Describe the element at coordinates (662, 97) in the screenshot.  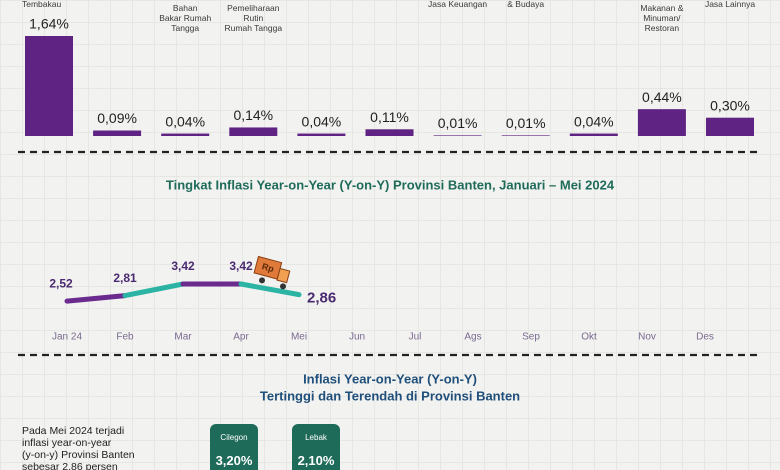
I see `data-label: 0,44%` at that location.